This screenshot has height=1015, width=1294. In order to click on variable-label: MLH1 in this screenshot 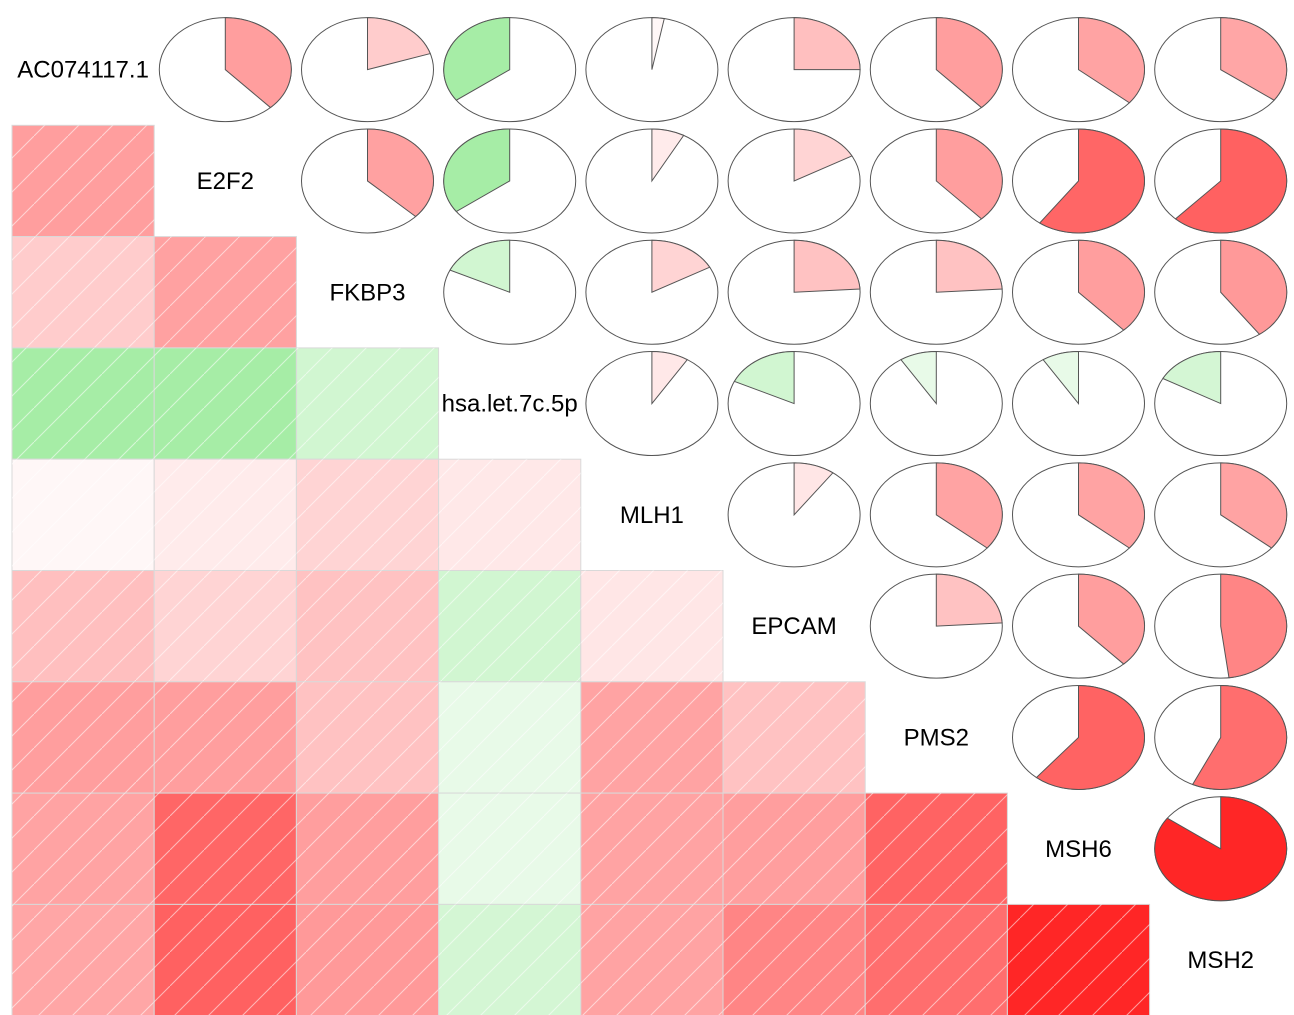, I will do `click(652, 515)`.